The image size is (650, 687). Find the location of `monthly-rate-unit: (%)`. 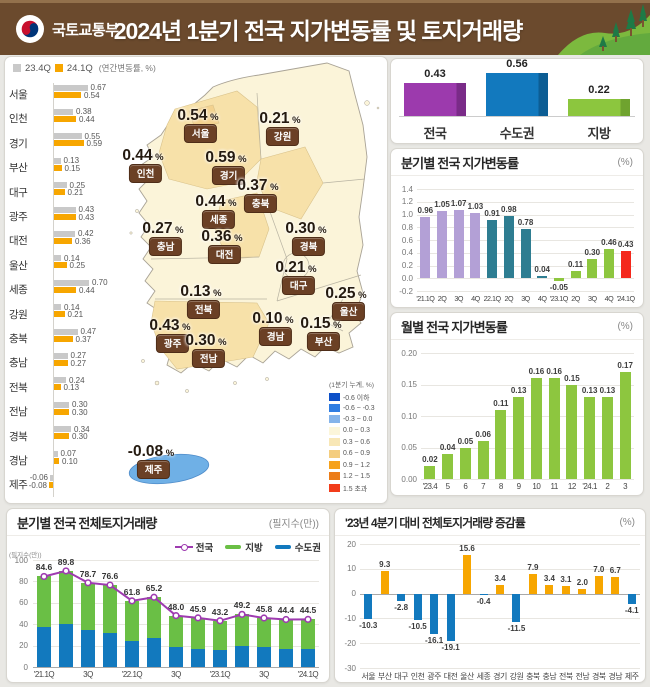

monthly-rate-unit: (%) is located at coordinates (625, 326).